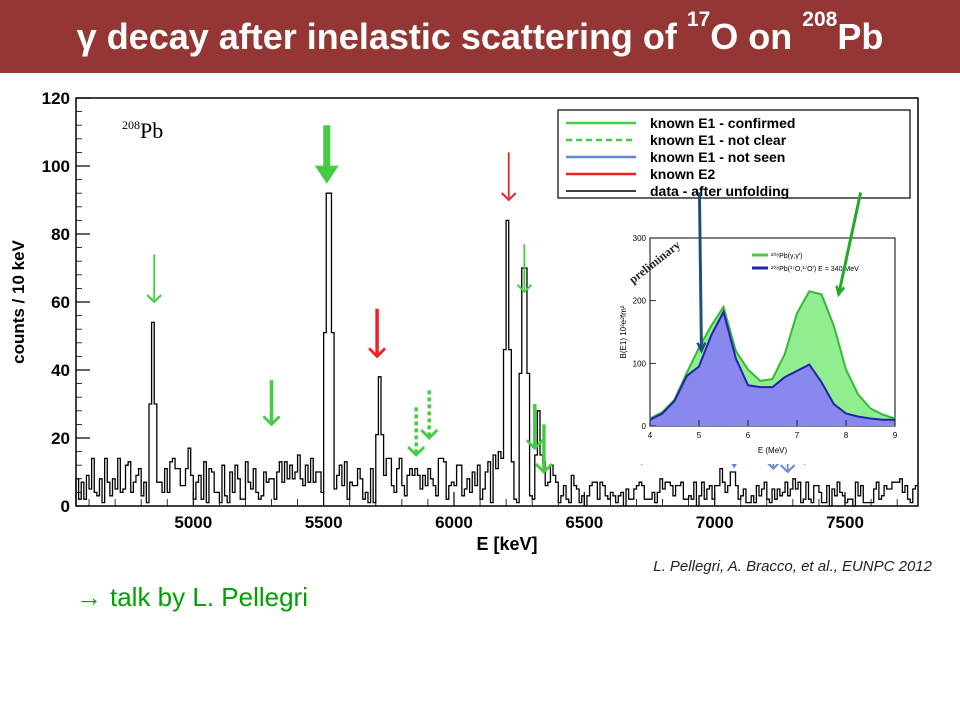 This screenshot has width=960, height=720. I want to click on x-tick-label: 6500, so click(584, 522).